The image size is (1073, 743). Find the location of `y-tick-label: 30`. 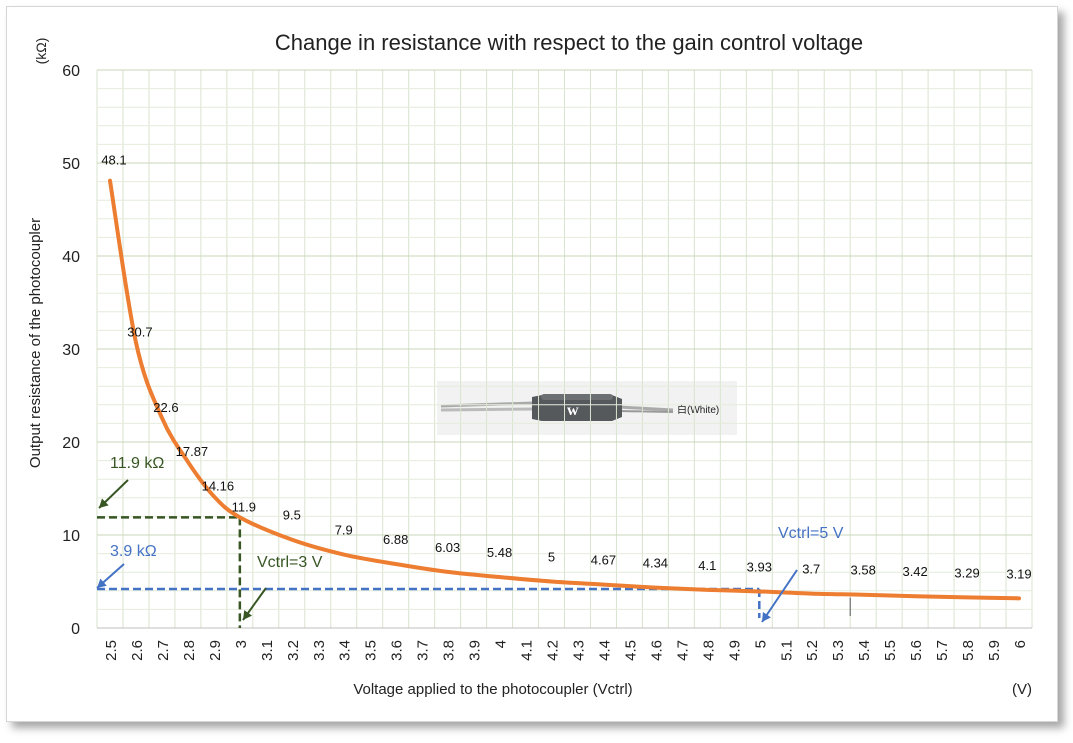

y-tick-label: 30 is located at coordinates (71, 350).